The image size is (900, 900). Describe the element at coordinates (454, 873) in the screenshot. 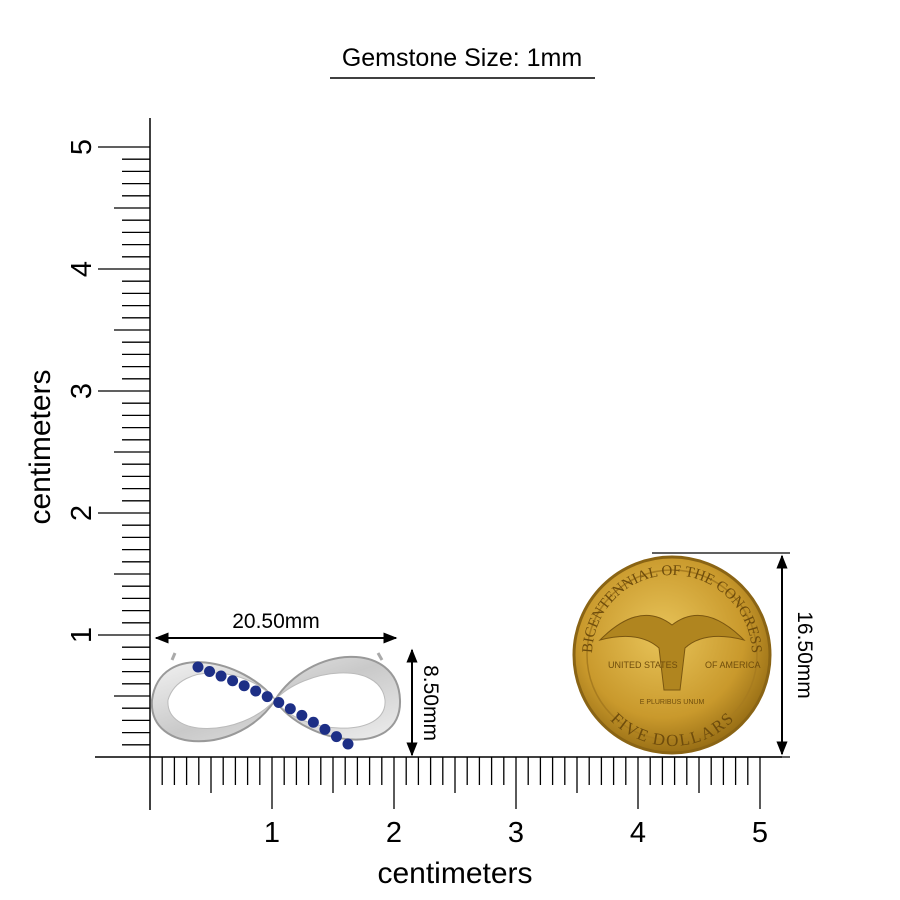

I see `x-axis-label: centimeters` at that location.